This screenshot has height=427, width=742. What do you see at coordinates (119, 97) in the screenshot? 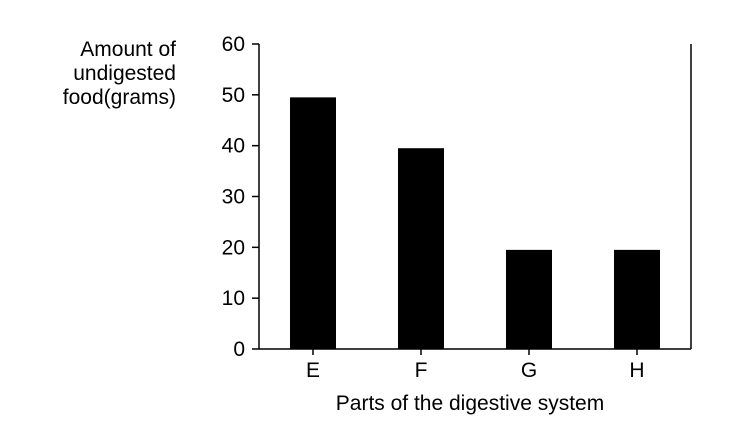
I see `y-axis-label-line-3: food(grams)` at bounding box center [119, 97].